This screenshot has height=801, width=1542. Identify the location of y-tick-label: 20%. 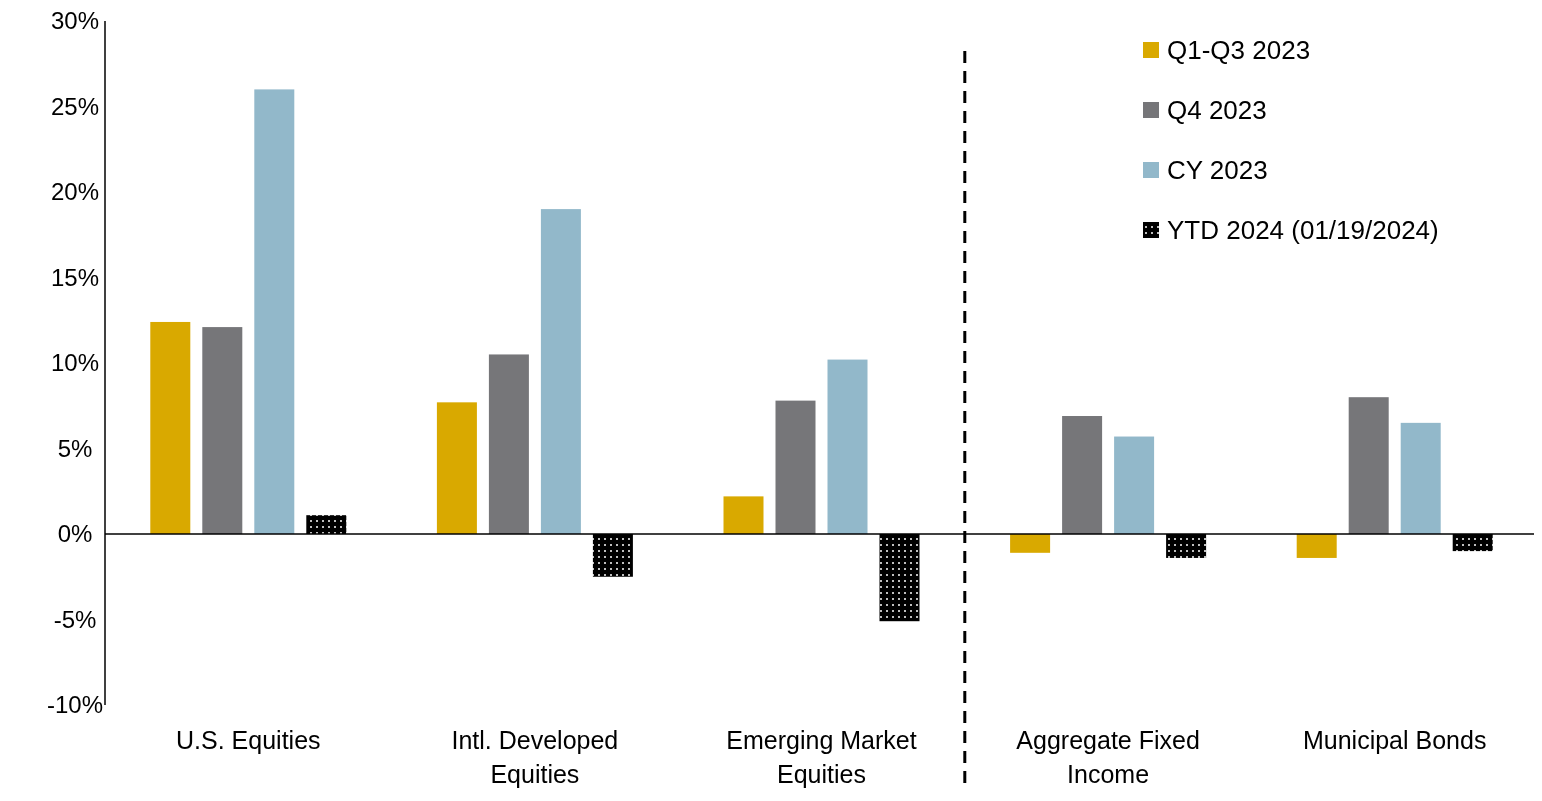
(75, 192).